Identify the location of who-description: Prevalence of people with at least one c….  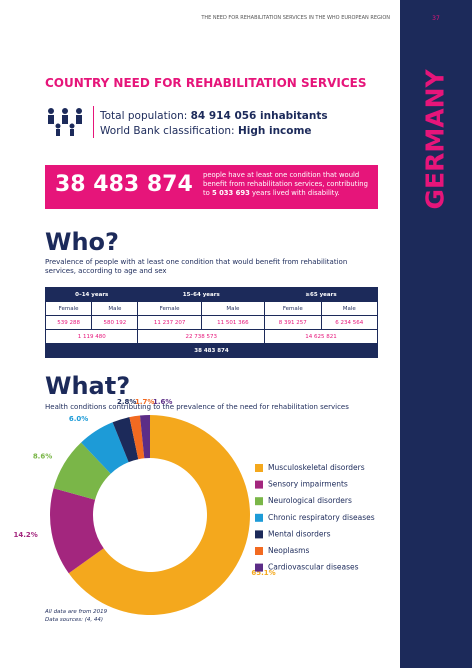
(196, 267).